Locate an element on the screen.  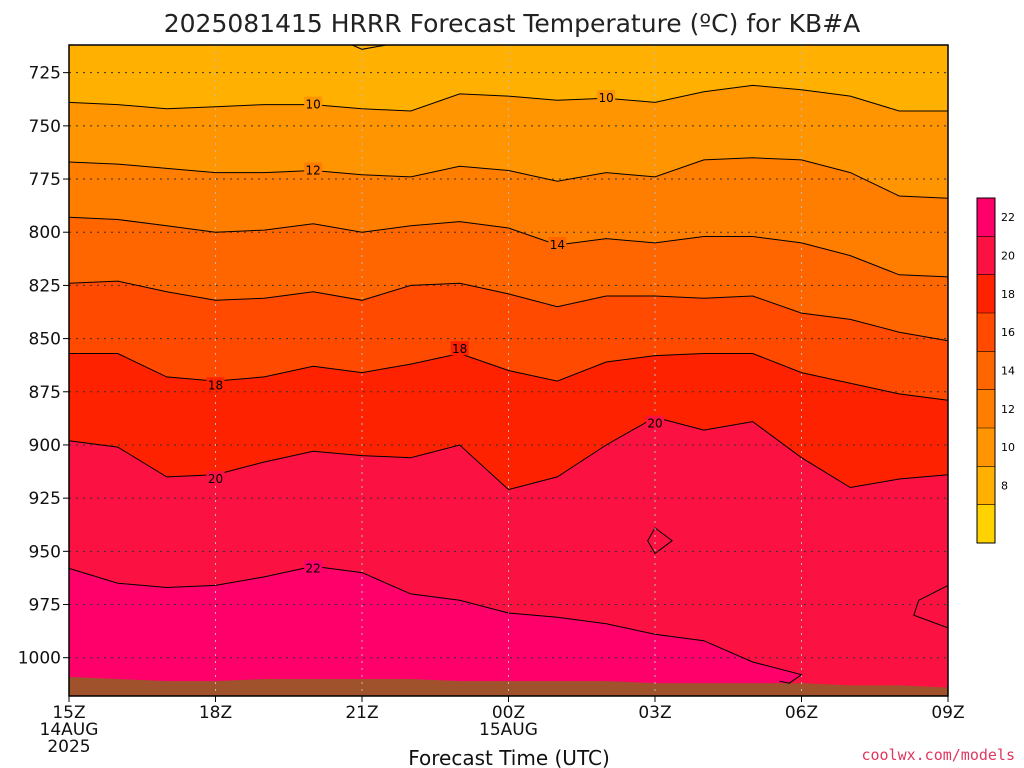
ground-surface is located at coordinates (508, 686).